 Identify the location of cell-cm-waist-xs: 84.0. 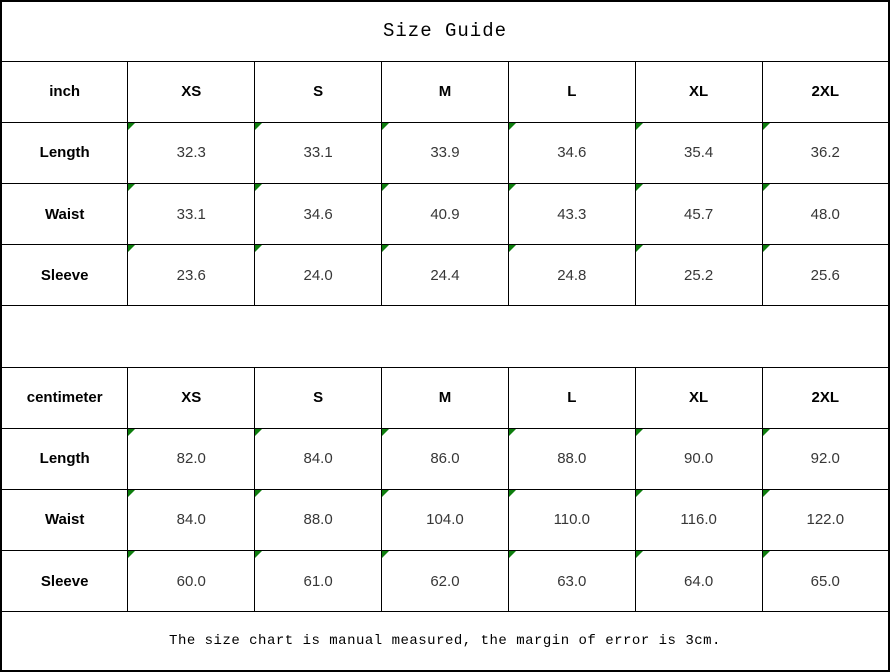
(191, 520).